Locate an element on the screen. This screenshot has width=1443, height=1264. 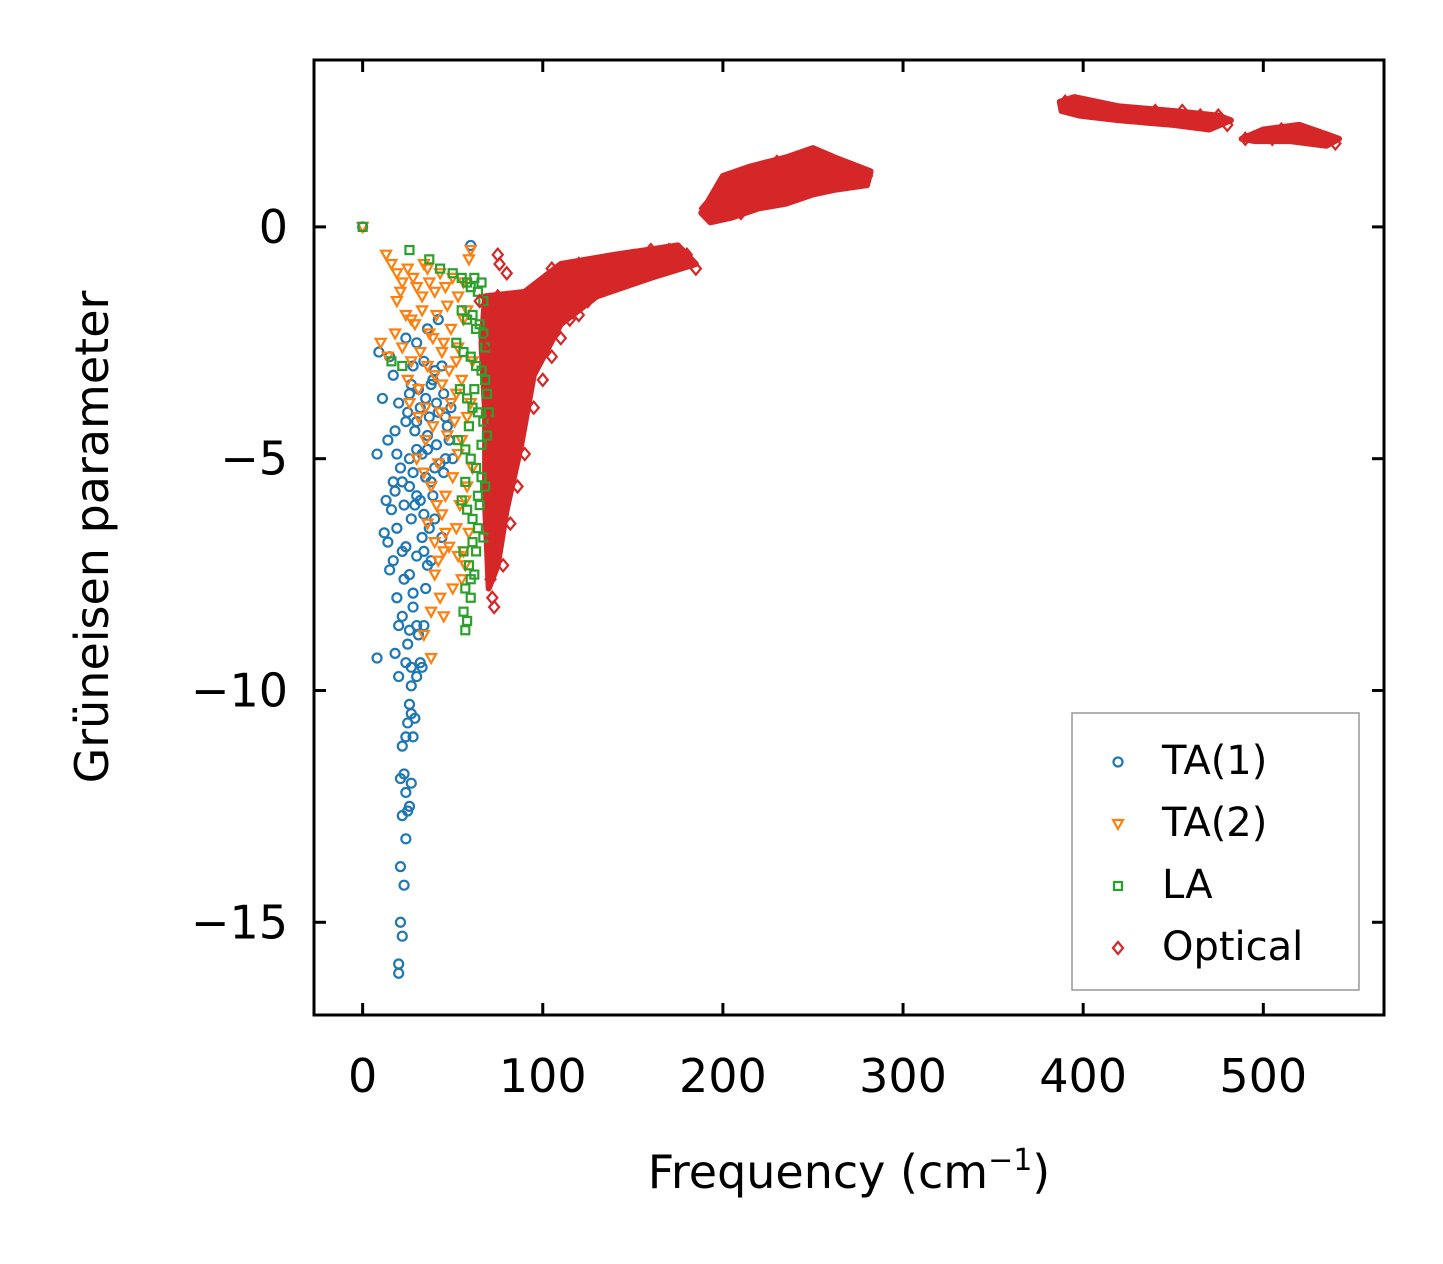
legend-item-ta2: TA(2) is located at coordinates (1189, 823).